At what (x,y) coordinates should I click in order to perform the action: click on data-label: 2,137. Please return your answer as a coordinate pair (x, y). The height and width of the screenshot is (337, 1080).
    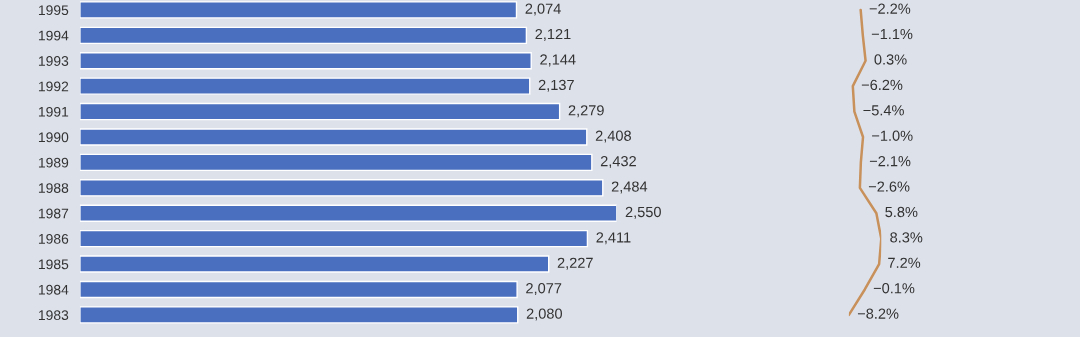
    Looking at the image, I should click on (556, 85).